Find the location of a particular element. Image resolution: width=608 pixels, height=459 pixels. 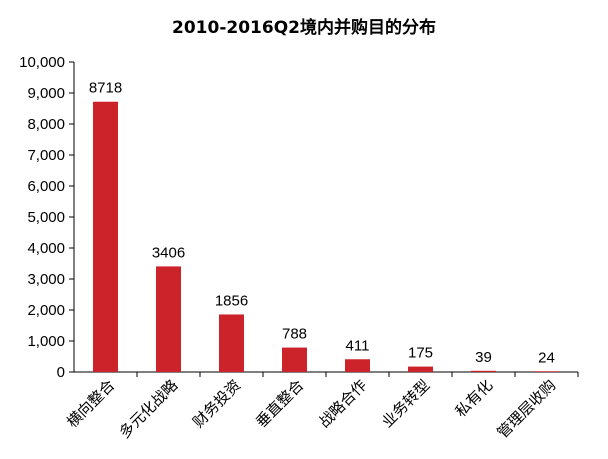

y-tick-label: 9,000 is located at coordinates (46, 93).